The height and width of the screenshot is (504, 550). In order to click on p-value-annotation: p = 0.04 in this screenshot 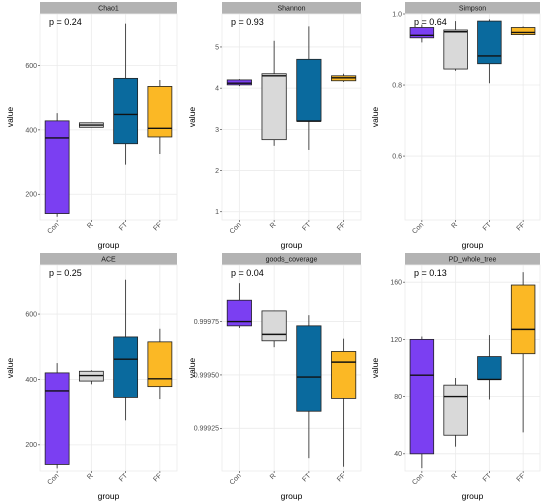, I will do `click(247, 273)`.